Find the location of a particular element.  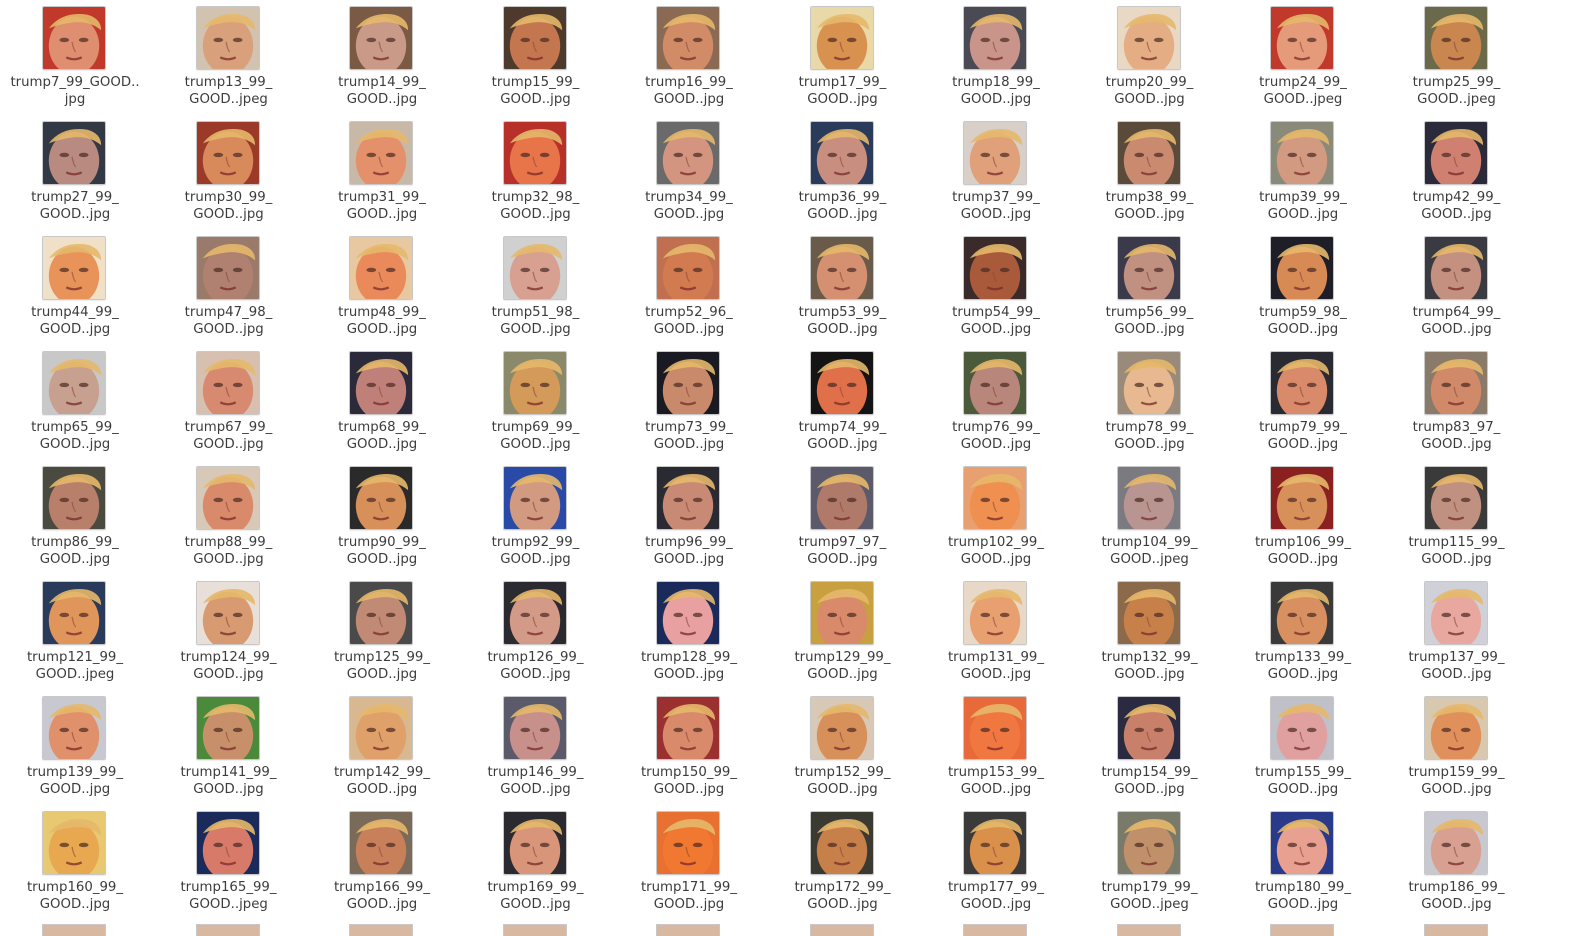

file-item: trump47_98_ GOOD..jpg is located at coordinates (229, 286).